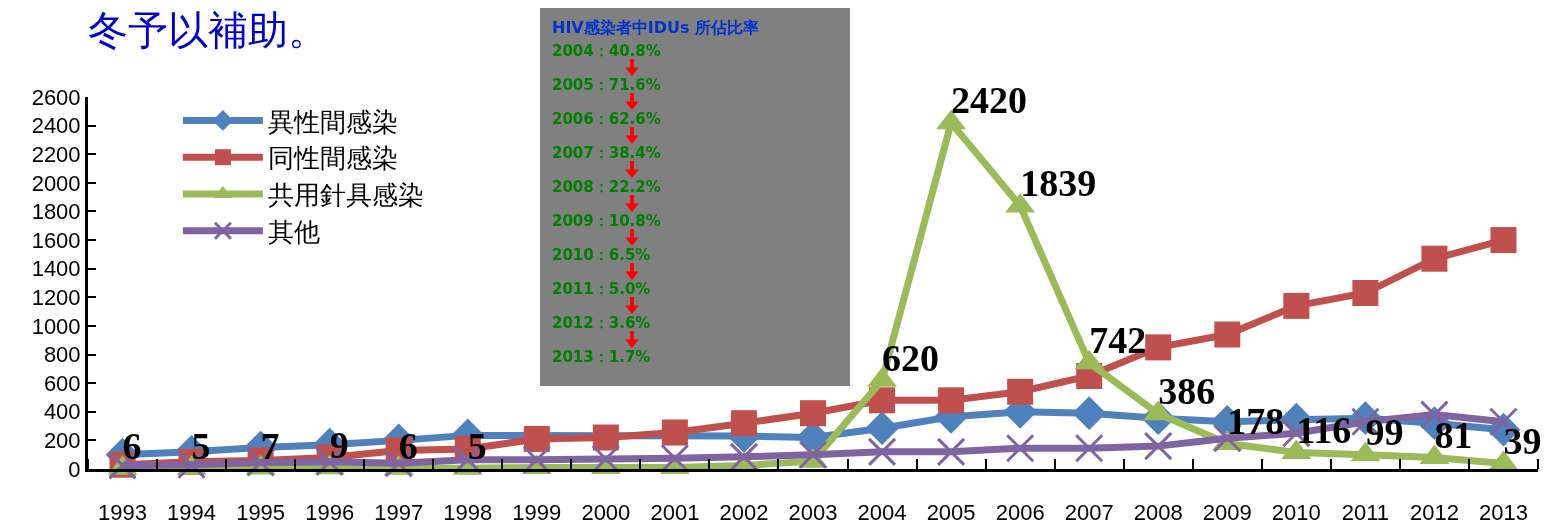 The height and width of the screenshot is (527, 1563). I want to click on legend-label: 其他, so click(293, 231).